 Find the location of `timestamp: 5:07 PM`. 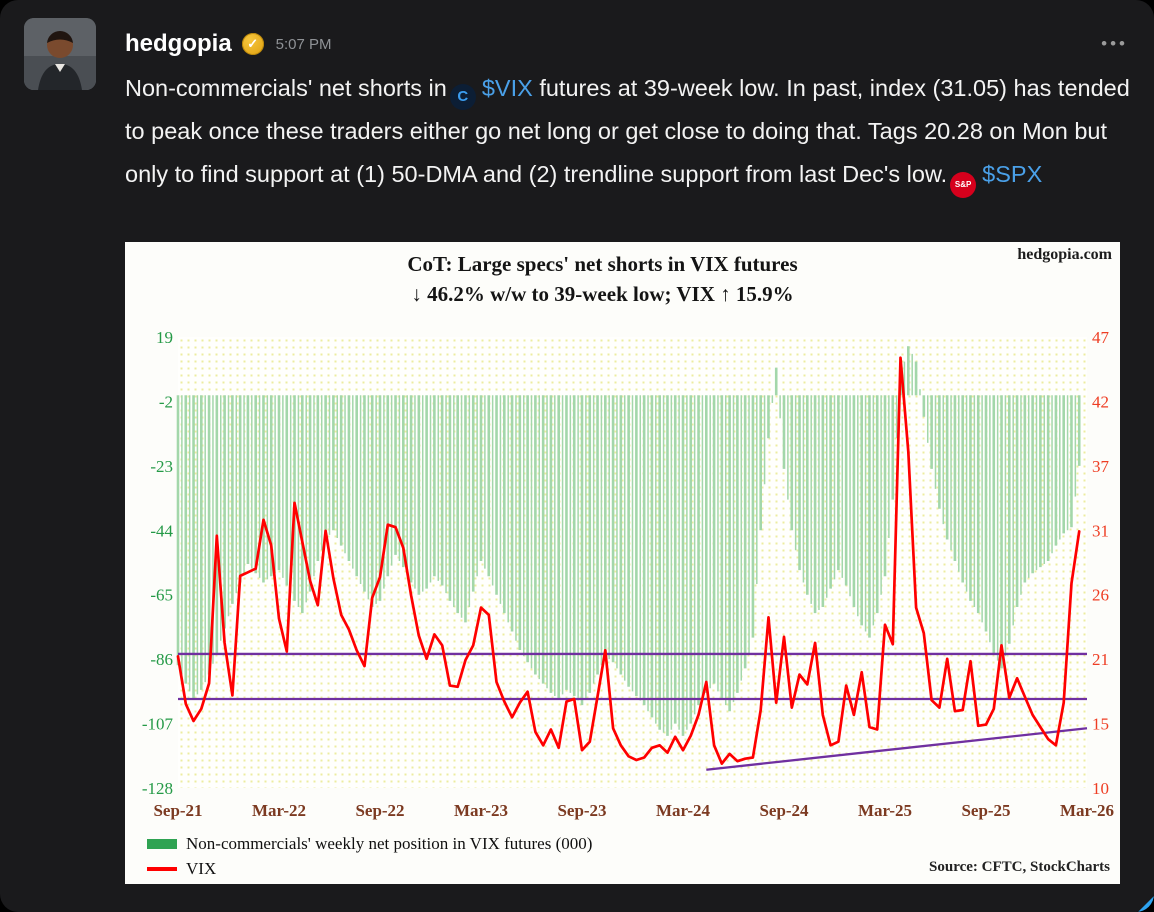

timestamp: 5:07 PM is located at coordinates (303, 44).